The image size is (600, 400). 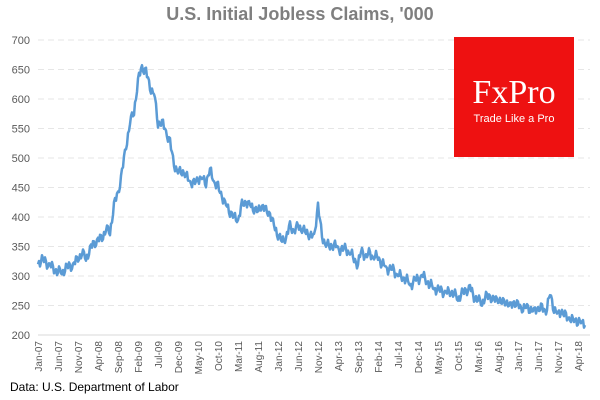 I want to click on x-tick-label: Apr-18, so click(x=579, y=356).